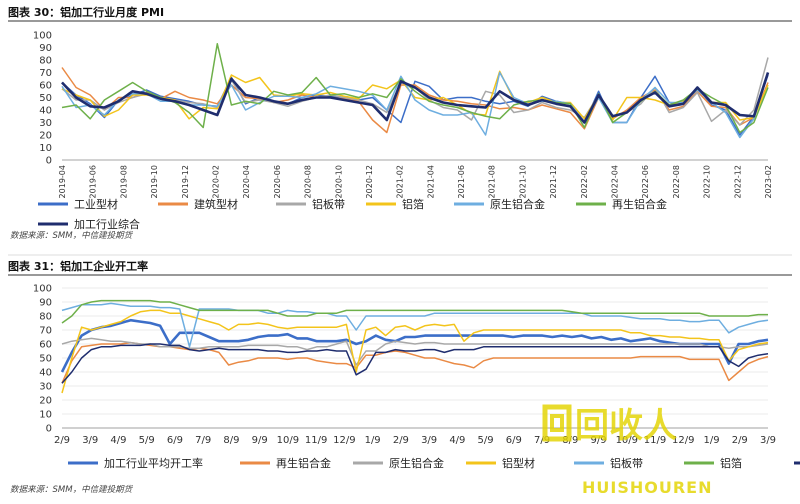  Describe the element at coordinates (737, 181) in the screenshot. I see `x-tick-label: 2022-12` at that location.